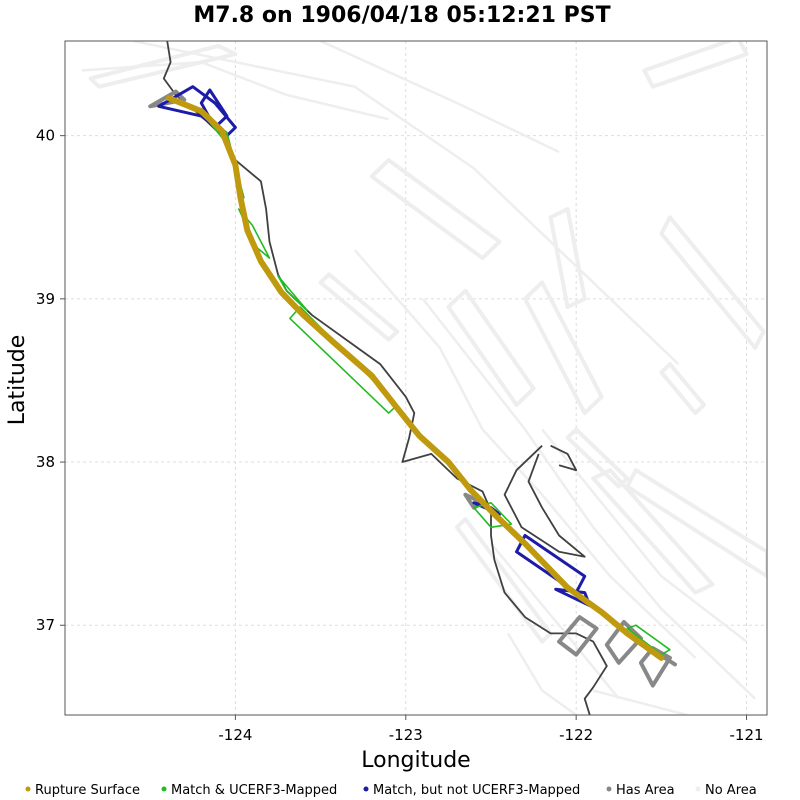  Describe the element at coordinates (50, 380) in the screenshot. I see `y-axis-ticks: 37 38 39 40` at that location.